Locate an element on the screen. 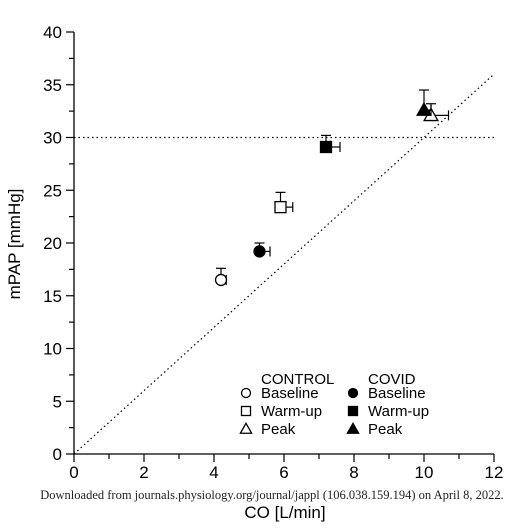 Image resolution: width=532 pixels, height=532 pixels. y-tick-label: 25 is located at coordinates (52, 190).